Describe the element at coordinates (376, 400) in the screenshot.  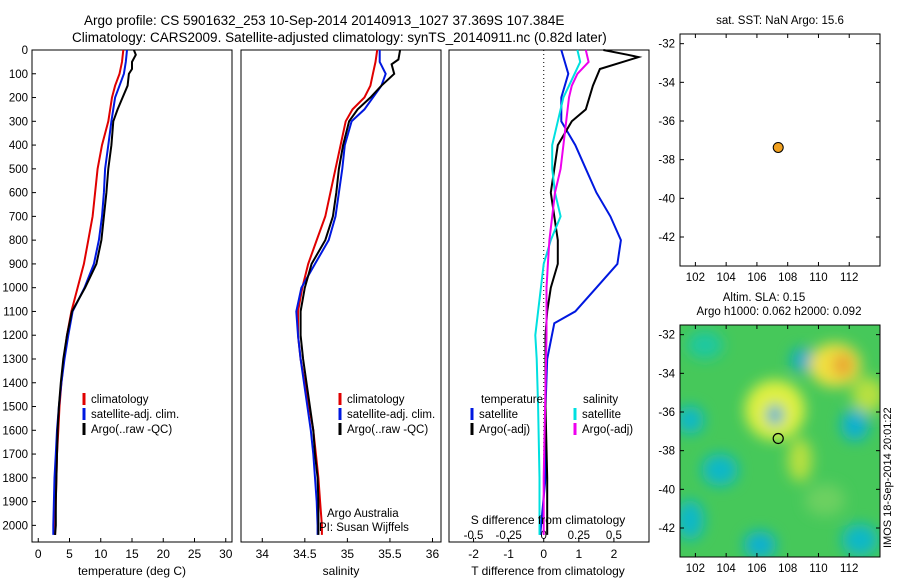
I see `salinity-legend-label: climatology` at that location.